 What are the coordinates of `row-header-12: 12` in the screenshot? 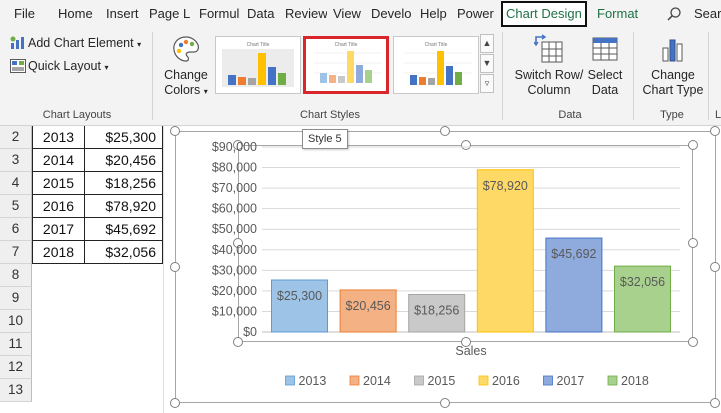 It's located at (16, 367).